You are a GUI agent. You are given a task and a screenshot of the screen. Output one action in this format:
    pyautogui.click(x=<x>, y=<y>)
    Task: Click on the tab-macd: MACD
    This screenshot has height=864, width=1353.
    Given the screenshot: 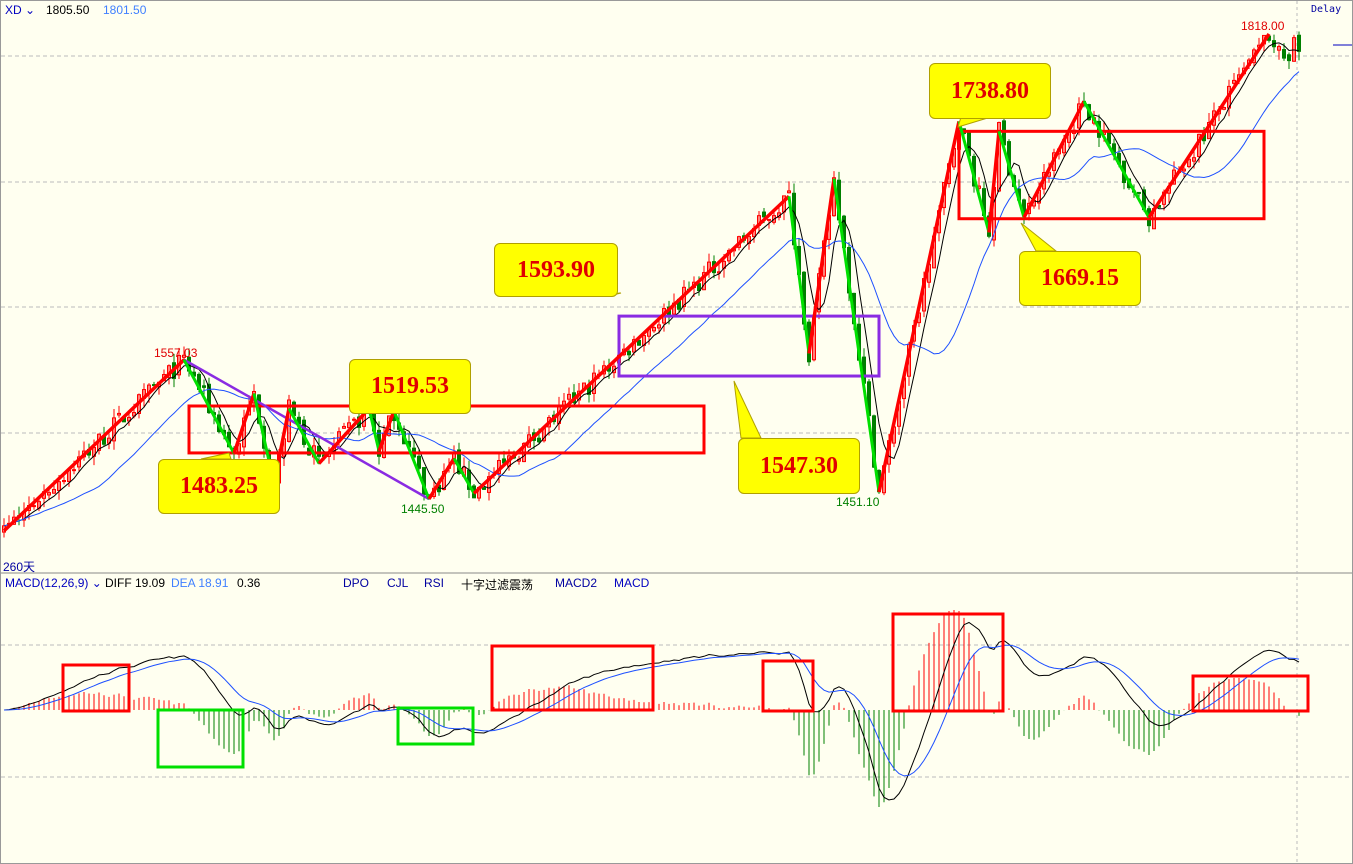 What is the action you would take?
    pyautogui.click(x=632, y=583)
    